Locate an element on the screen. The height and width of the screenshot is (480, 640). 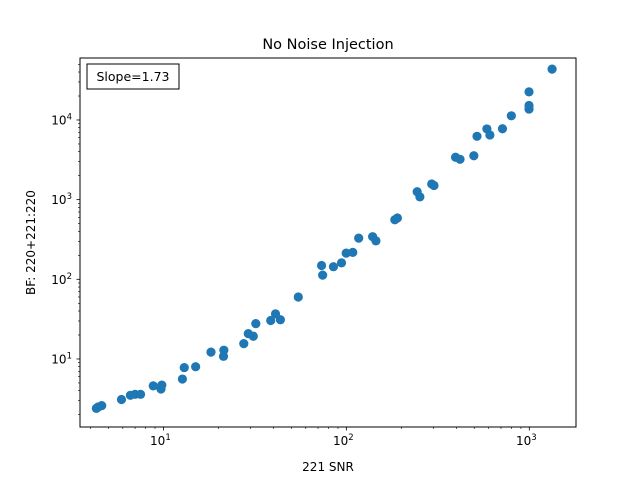
x-tick-label: 103 is located at coordinates (526, 440).